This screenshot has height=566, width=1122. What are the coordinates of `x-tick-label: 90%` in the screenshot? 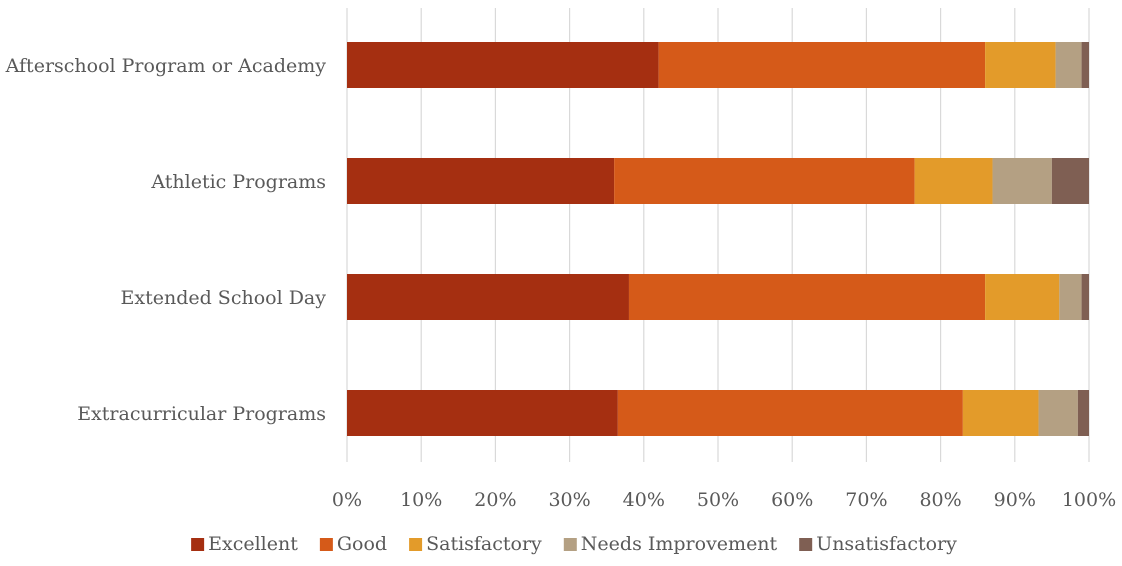 It's located at (1015, 500).